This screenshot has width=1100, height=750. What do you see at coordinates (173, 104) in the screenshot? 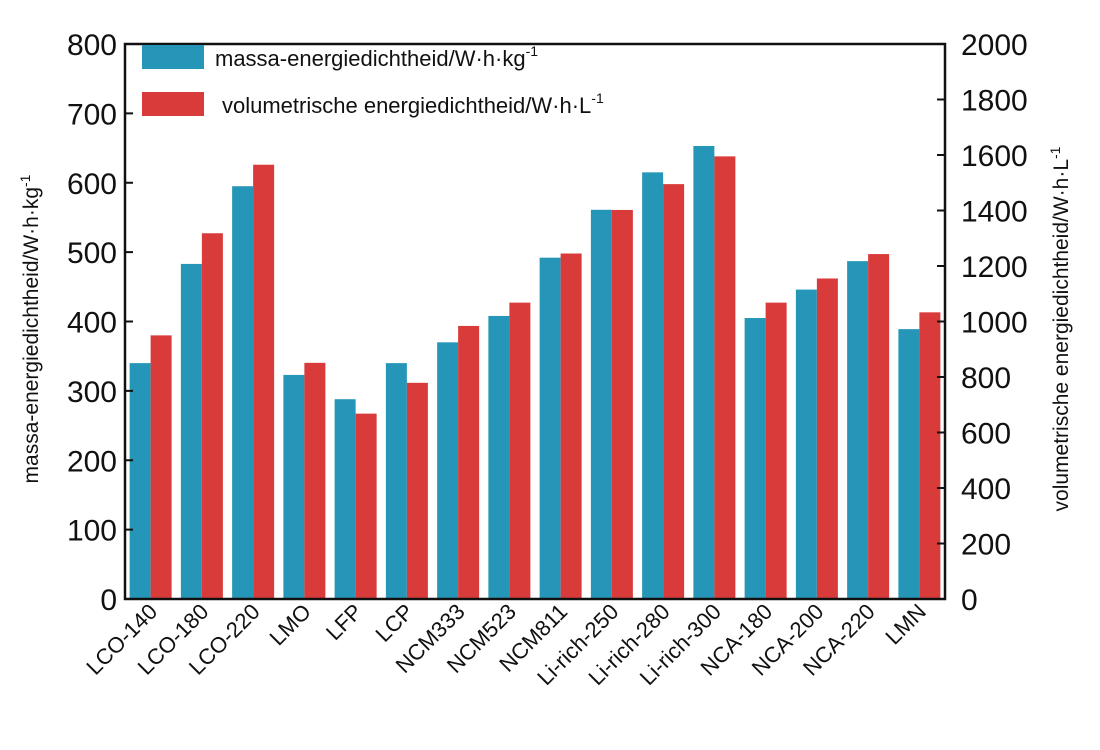
I see `legend-swatch-volumetric` at bounding box center [173, 104].